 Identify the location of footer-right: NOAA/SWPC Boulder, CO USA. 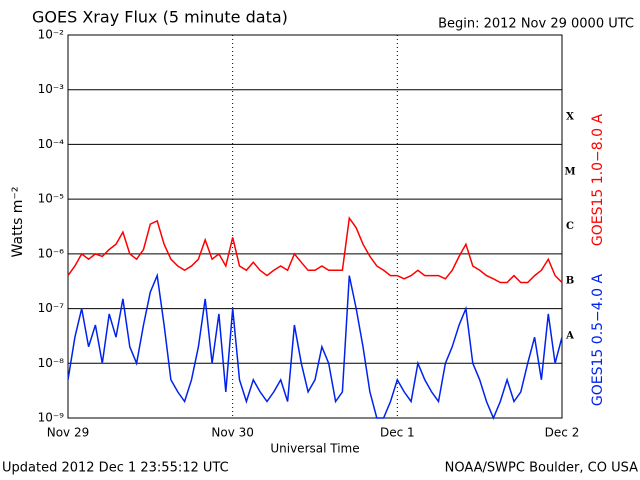
(541, 468).